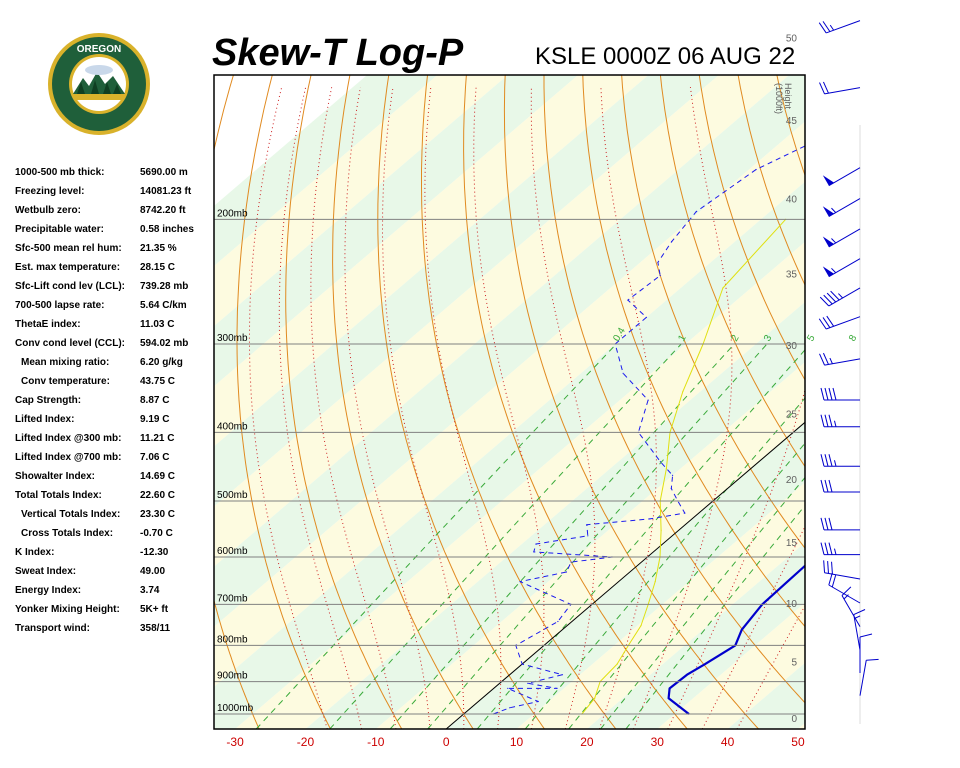  What do you see at coordinates (71, 514) in the screenshot?
I see `index-label: Vertical Totals Index:` at bounding box center [71, 514].